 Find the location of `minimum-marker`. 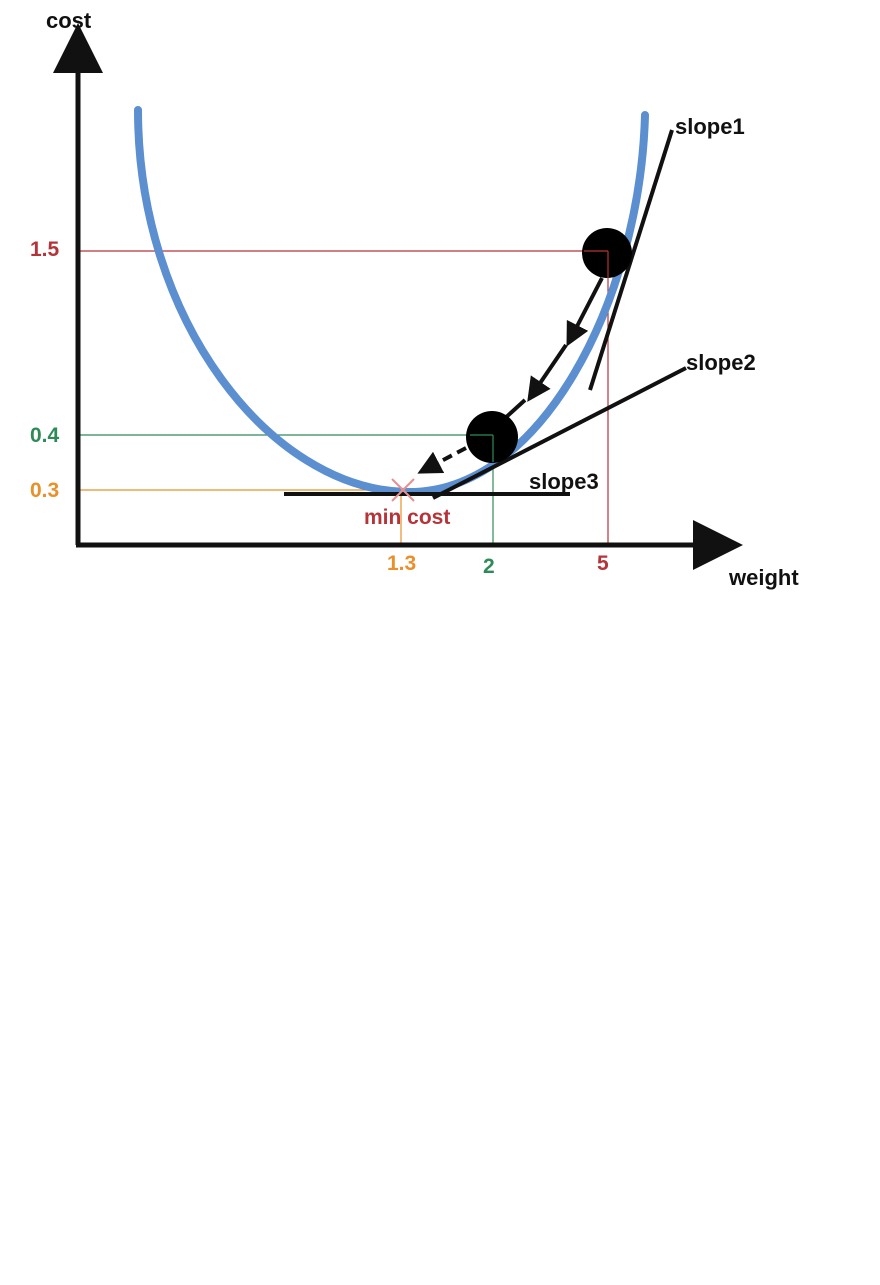

minimum-marker is located at coordinates (403, 490).